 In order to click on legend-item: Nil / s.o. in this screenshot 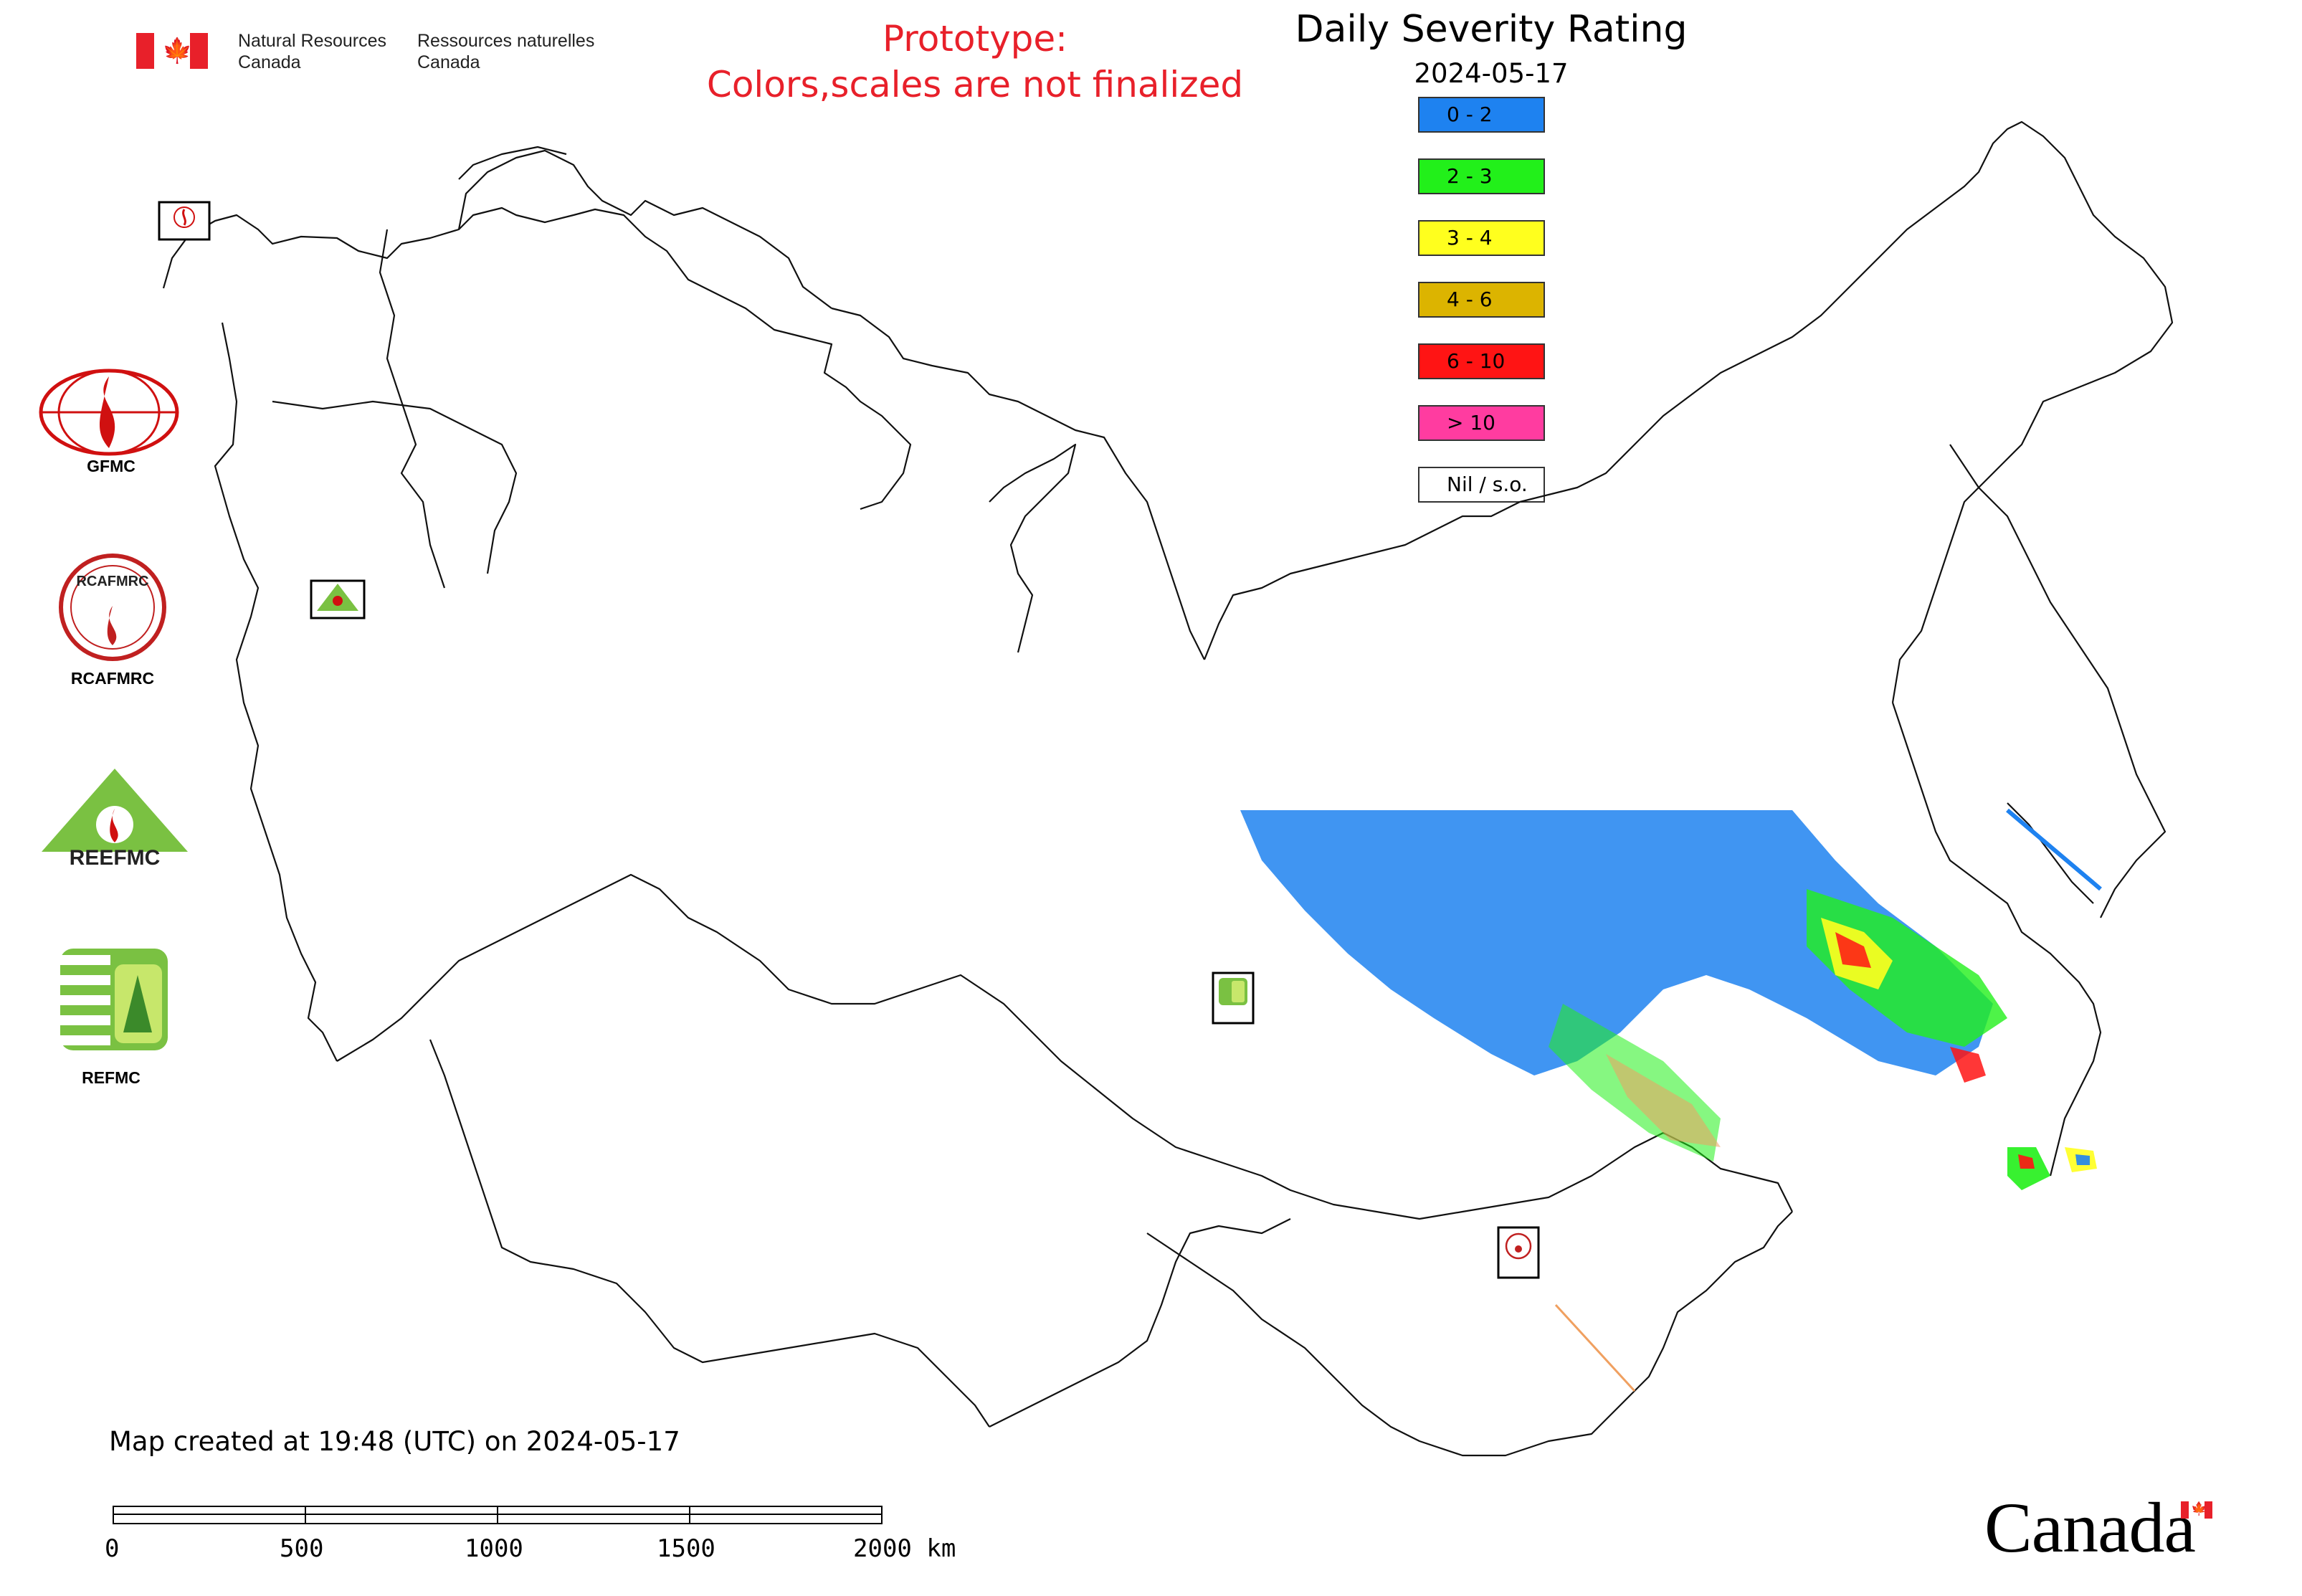, I will do `click(1481, 485)`.